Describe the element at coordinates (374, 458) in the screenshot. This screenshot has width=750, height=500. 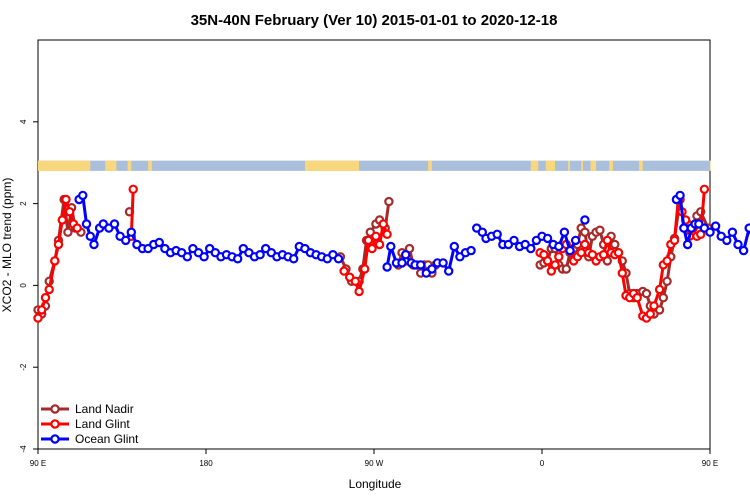
I see `x-axis: 90 E 180 90 W 0 90 E` at that location.